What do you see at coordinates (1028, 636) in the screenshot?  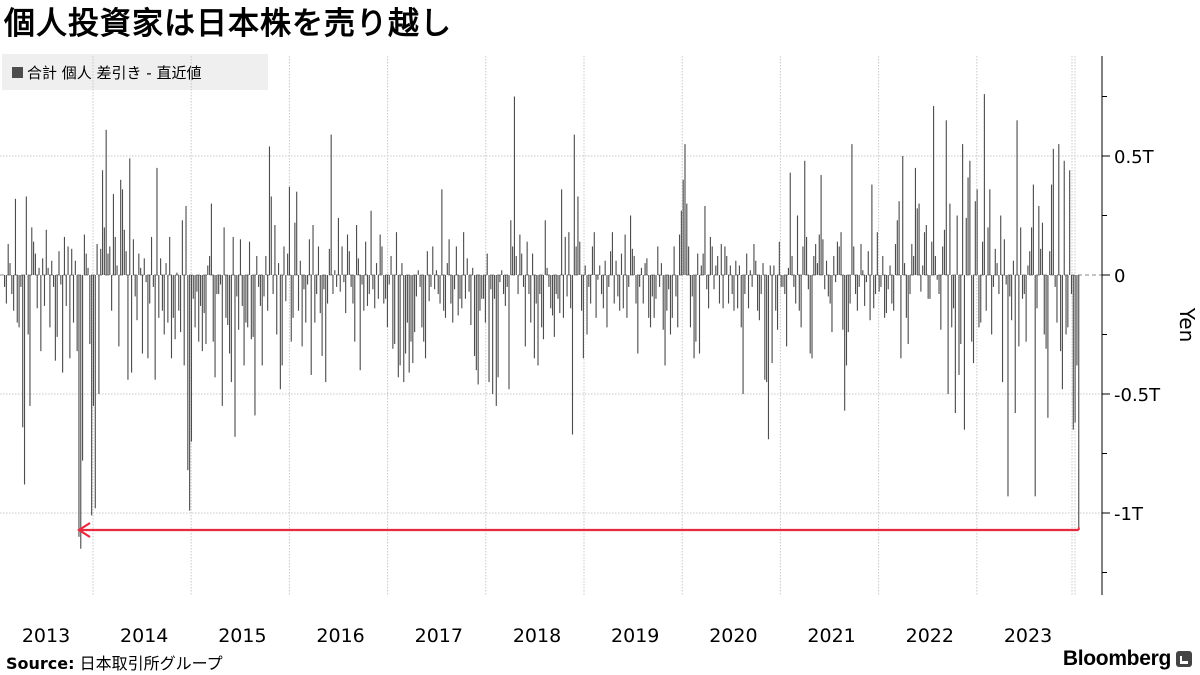 I see `x-tick-label: 2023` at bounding box center [1028, 636].